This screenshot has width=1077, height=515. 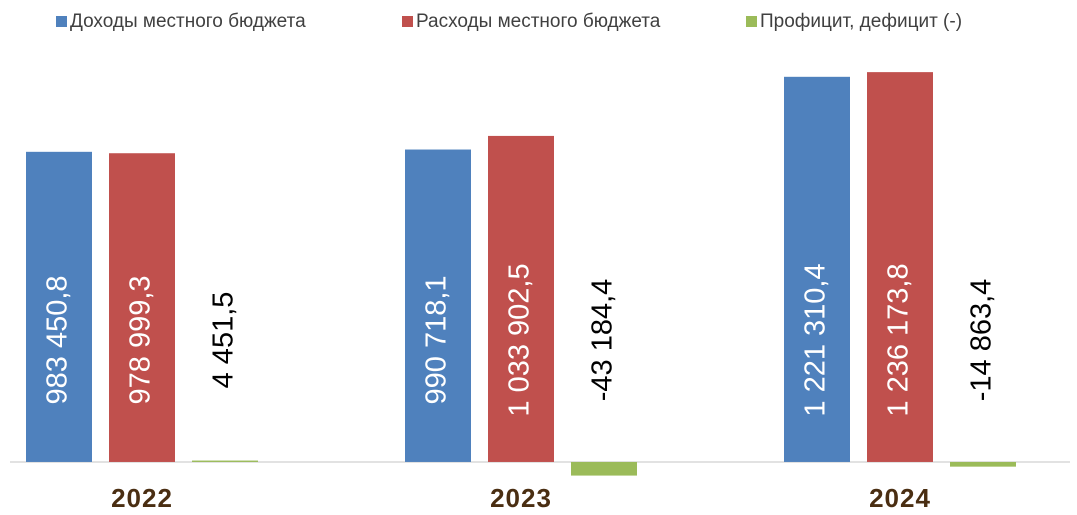 What do you see at coordinates (520, 339) in the screenshot?
I see `data-label: 1 033 902,5` at bounding box center [520, 339].